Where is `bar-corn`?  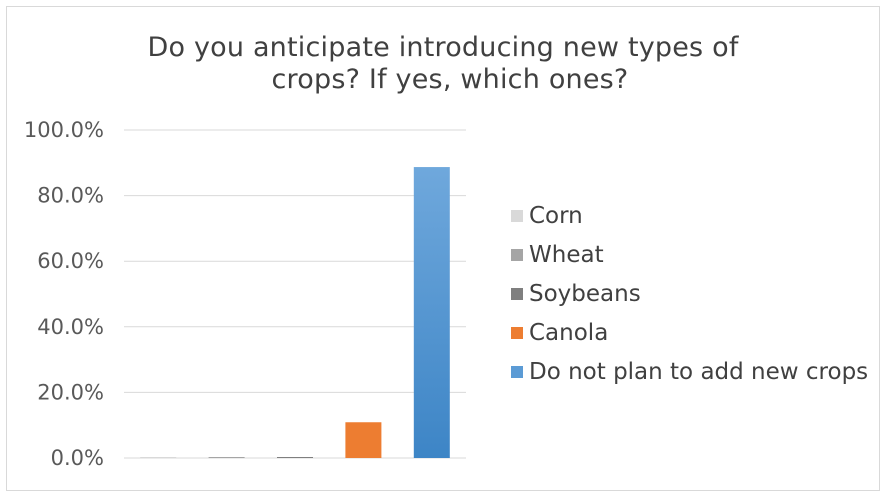 bar-corn is located at coordinates (158, 457).